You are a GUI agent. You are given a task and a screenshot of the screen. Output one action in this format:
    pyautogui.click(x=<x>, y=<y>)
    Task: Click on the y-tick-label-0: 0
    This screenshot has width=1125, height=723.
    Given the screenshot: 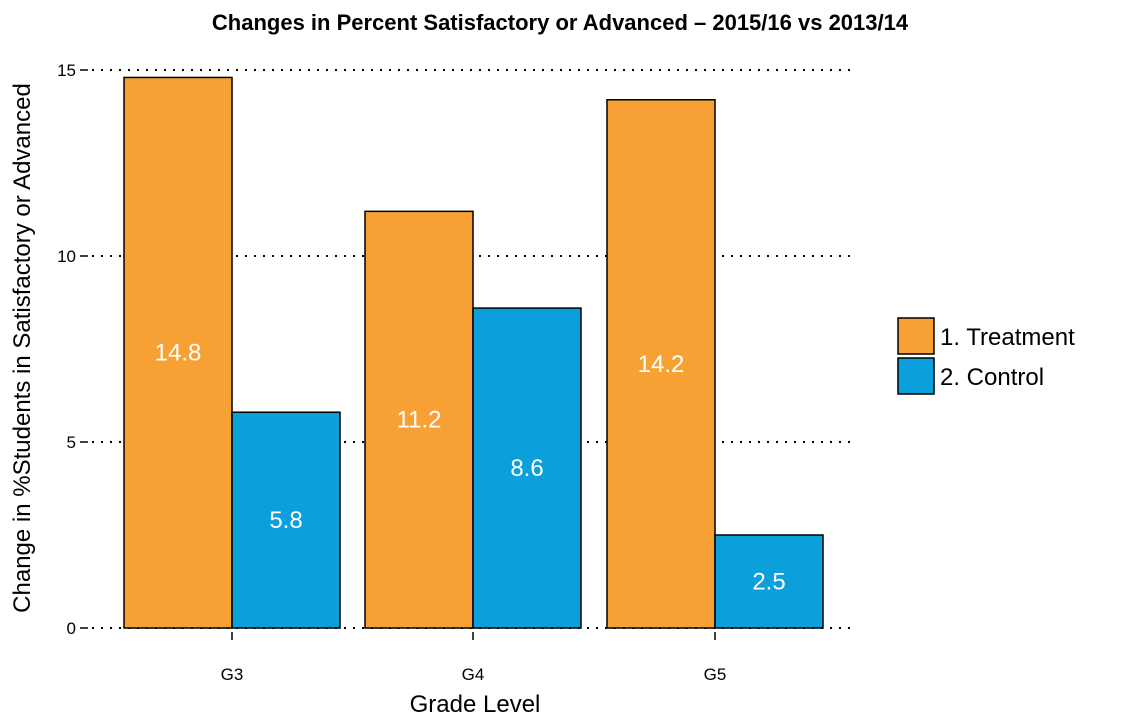 What is the action you would take?
    pyautogui.click(x=71, y=628)
    